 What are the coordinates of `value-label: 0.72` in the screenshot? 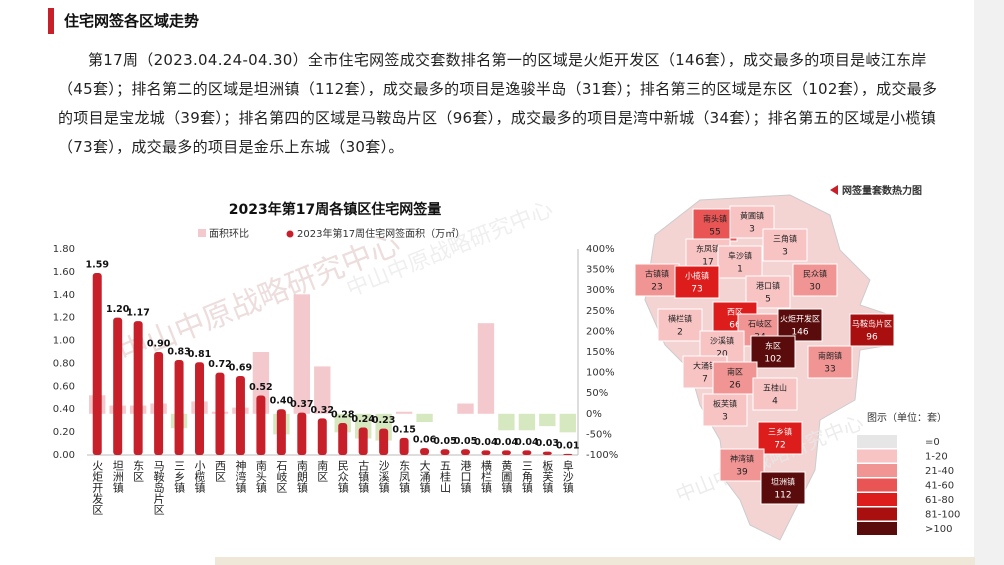 It's located at (219, 364).